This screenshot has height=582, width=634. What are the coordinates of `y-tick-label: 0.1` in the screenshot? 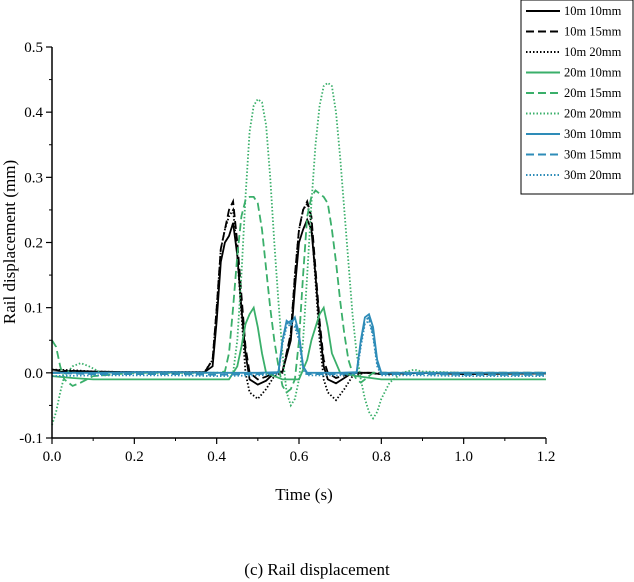 It's located at (33, 309).